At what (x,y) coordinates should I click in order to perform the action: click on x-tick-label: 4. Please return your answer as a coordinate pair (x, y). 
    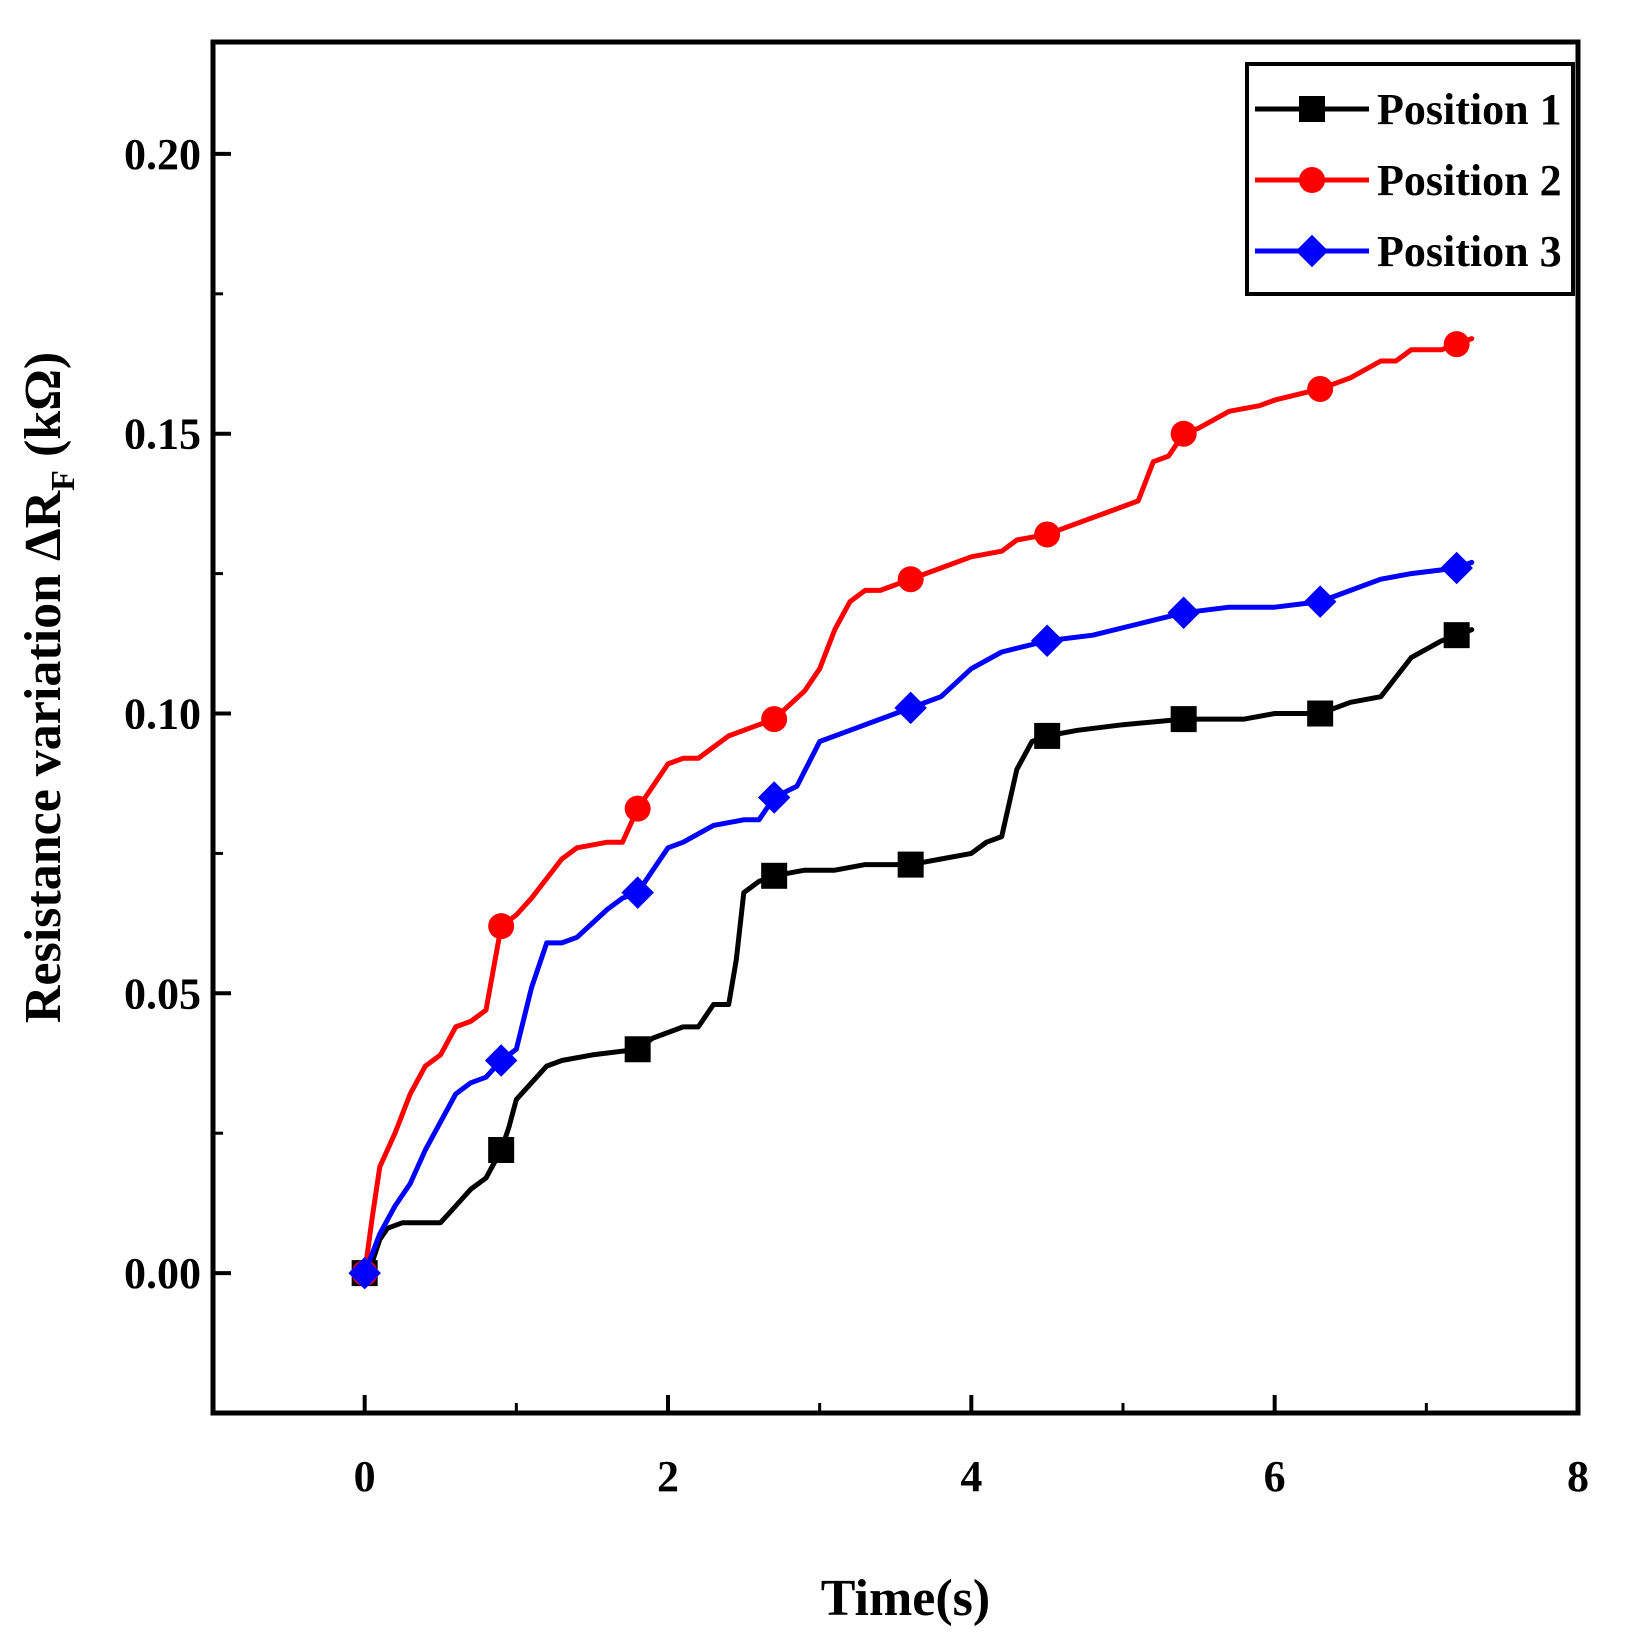
    Looking at the image, I should click on (971, 1476).